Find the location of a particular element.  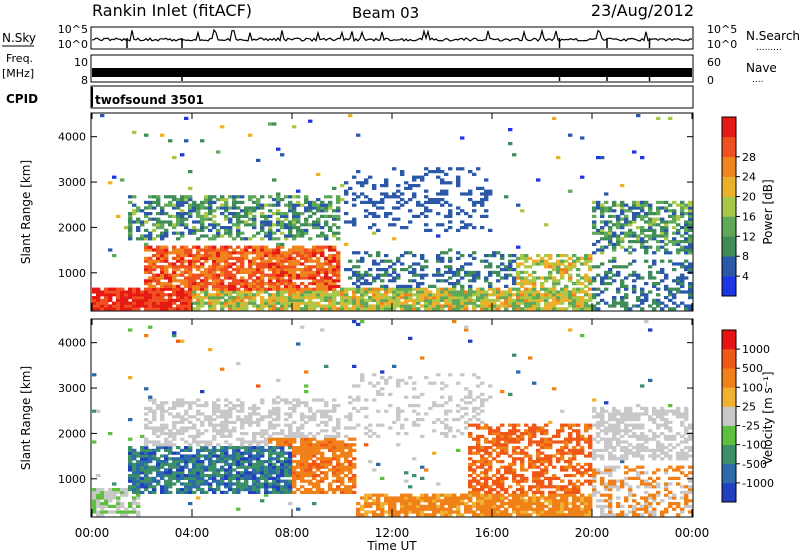

freq-tick-top: 10 is located at coordinates (81, 62).